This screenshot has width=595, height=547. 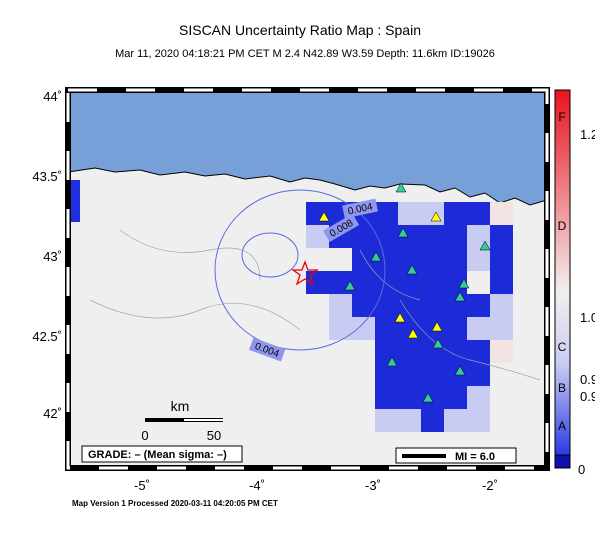 I want to click on lat-label: 42.5˚, so click(x=47, y=336).